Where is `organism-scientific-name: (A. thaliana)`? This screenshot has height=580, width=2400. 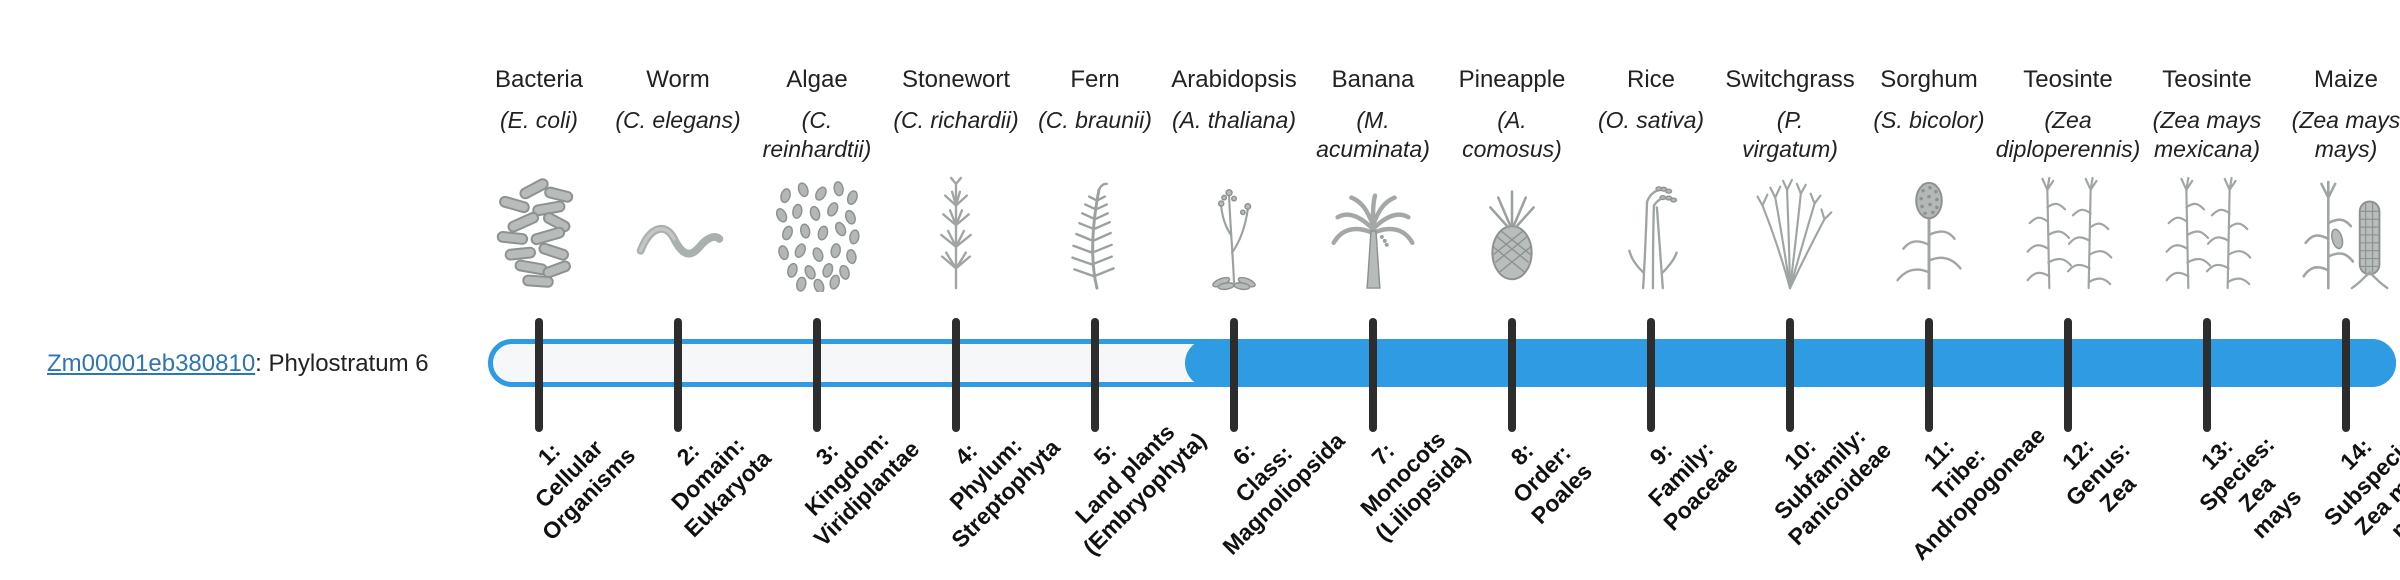 organism-scientific-name: (A. thaliana) is located at coordinates (1233, 120).